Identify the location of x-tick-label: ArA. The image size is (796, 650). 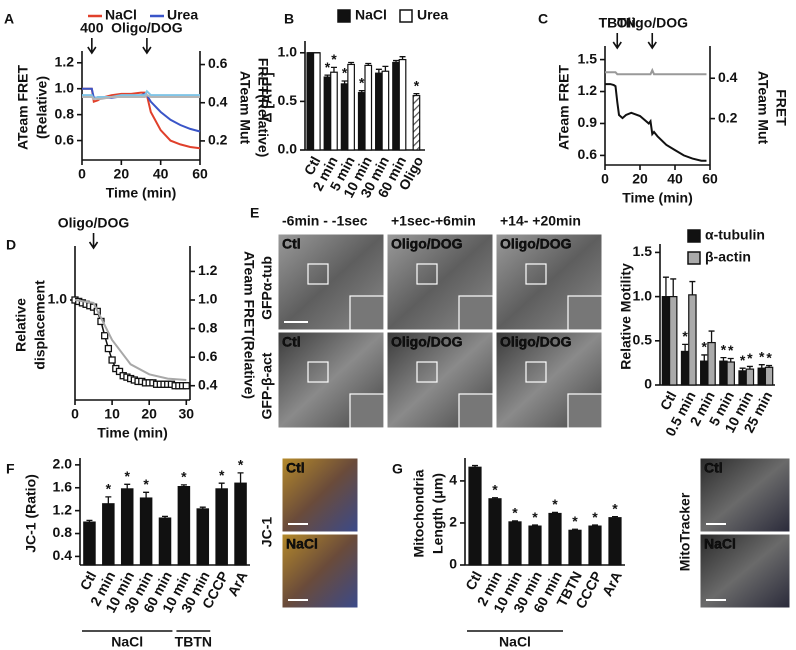
(612, 584).